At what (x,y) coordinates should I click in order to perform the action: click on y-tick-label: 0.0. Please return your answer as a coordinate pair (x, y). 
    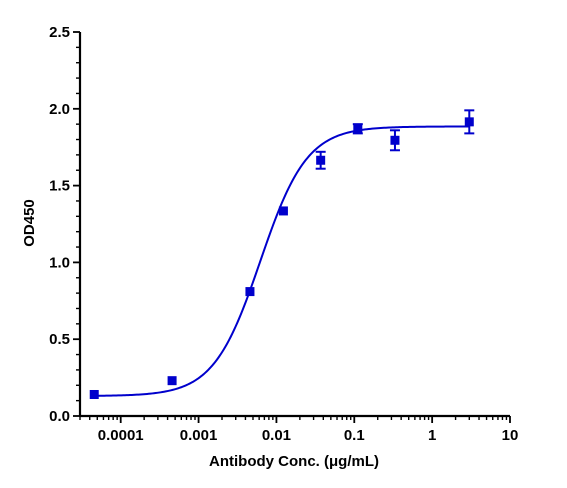
    Looking at the image, I should click on (59, 416).